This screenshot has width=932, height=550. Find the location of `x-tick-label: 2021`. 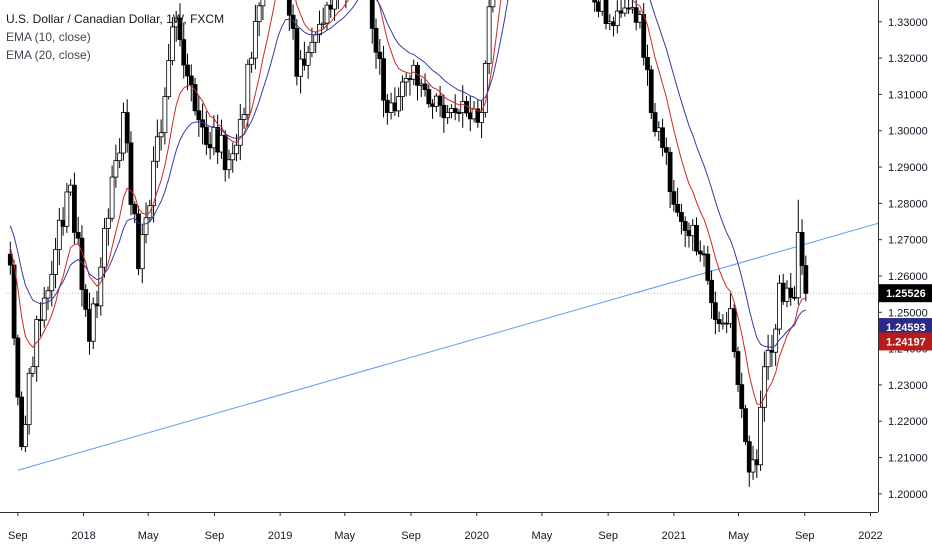

x-tick-label: 2021 is located at coordinates (674, 536).